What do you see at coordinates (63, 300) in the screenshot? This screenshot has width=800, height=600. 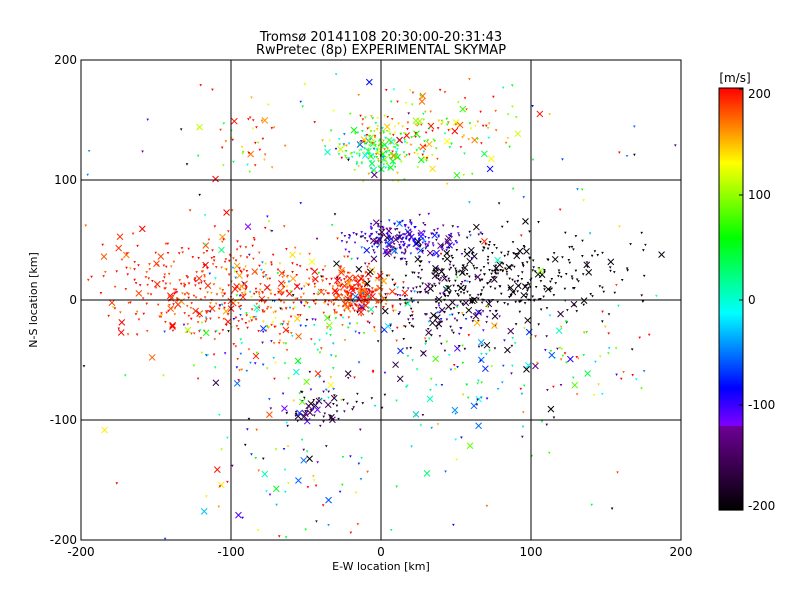 I see `y-tick-labels: 200 100 0 -100 -200` at bounding box center [63, 300].